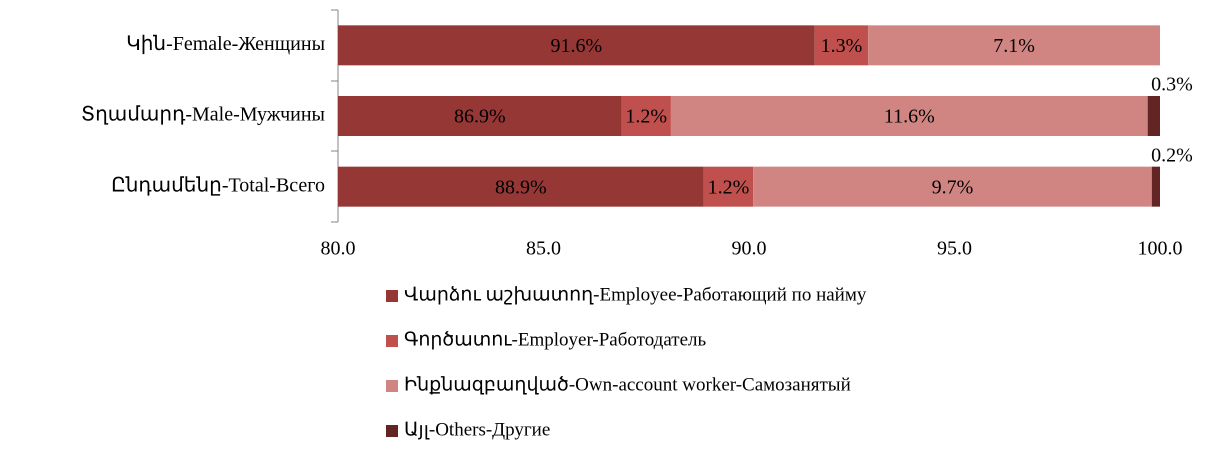  What do you see at coordinates (543, 249) in the screenshot?
I see `x-tick-label: 85.0` at bounding box center [543, 249].